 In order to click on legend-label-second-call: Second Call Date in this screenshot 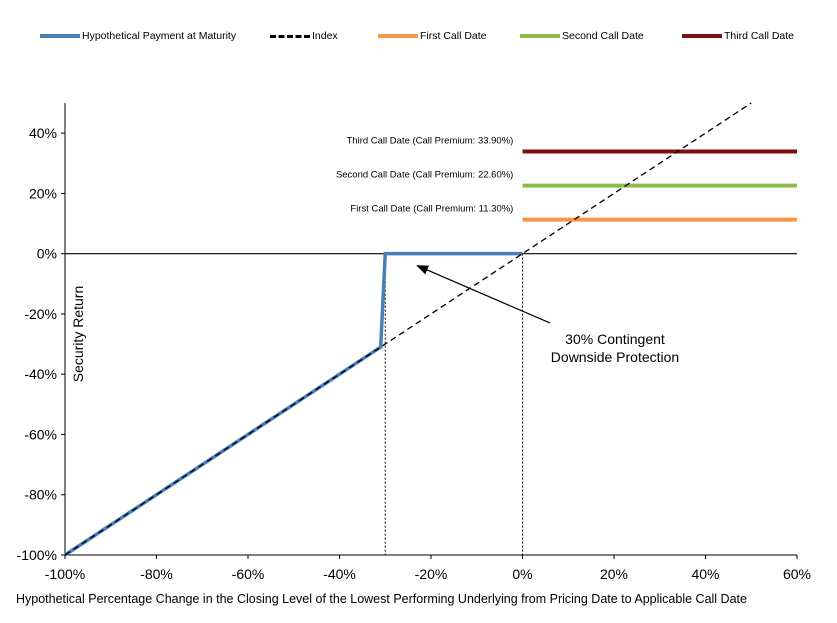, I will do `click(603, 36)`.